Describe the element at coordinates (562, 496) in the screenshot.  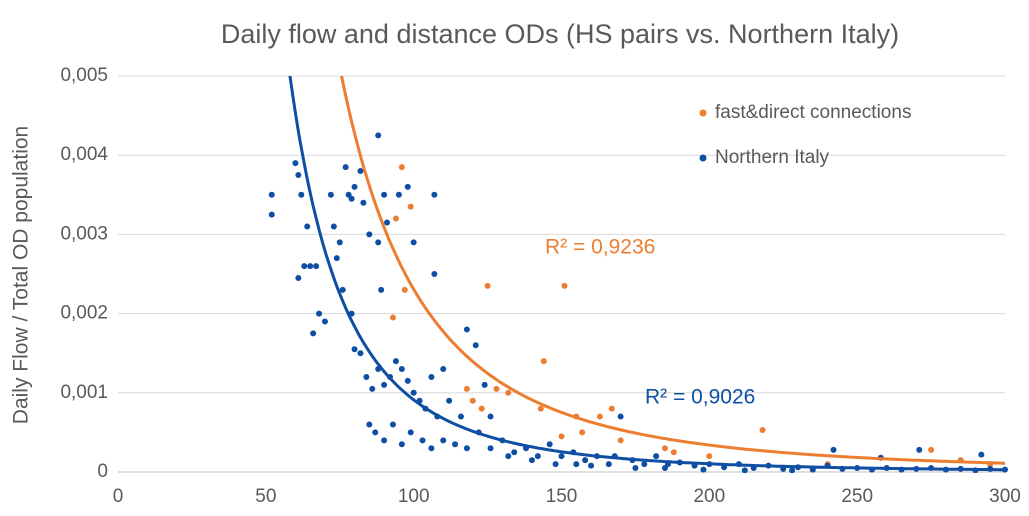
I see `x-tick-label: 150` at that location.